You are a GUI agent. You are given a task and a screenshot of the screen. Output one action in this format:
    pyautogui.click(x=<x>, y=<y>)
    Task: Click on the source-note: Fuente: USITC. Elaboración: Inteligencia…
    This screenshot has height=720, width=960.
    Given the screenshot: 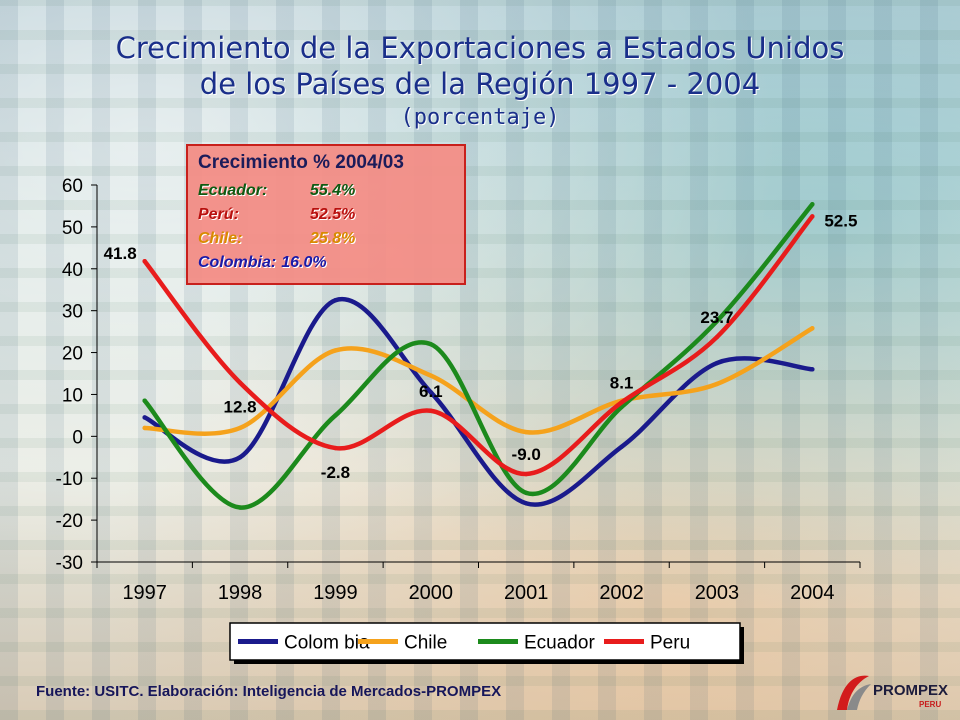 What is the action you would take?
    pyautogui.click(x=269, y=691)
    